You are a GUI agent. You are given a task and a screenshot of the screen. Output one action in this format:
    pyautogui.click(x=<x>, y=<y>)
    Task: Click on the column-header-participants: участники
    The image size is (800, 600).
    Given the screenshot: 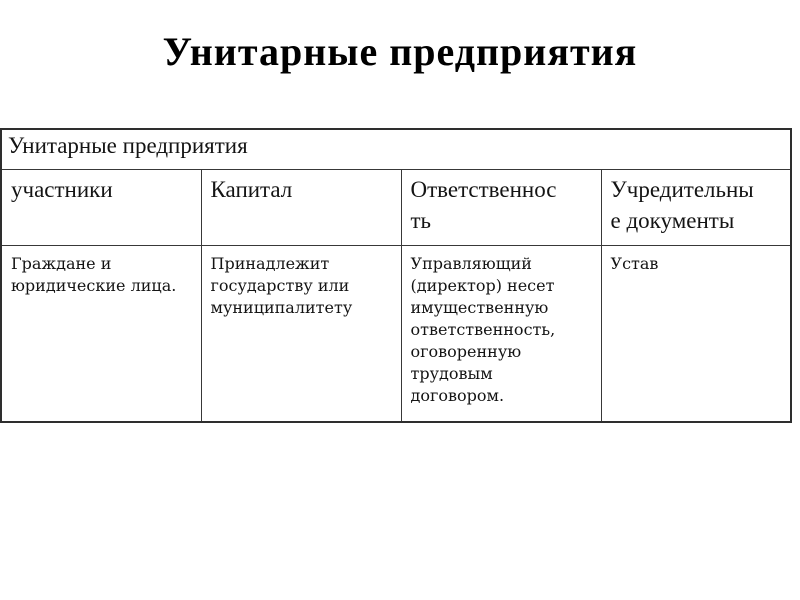 What is the action you would take?
    pyautogui.click(x=101, y=207)
    